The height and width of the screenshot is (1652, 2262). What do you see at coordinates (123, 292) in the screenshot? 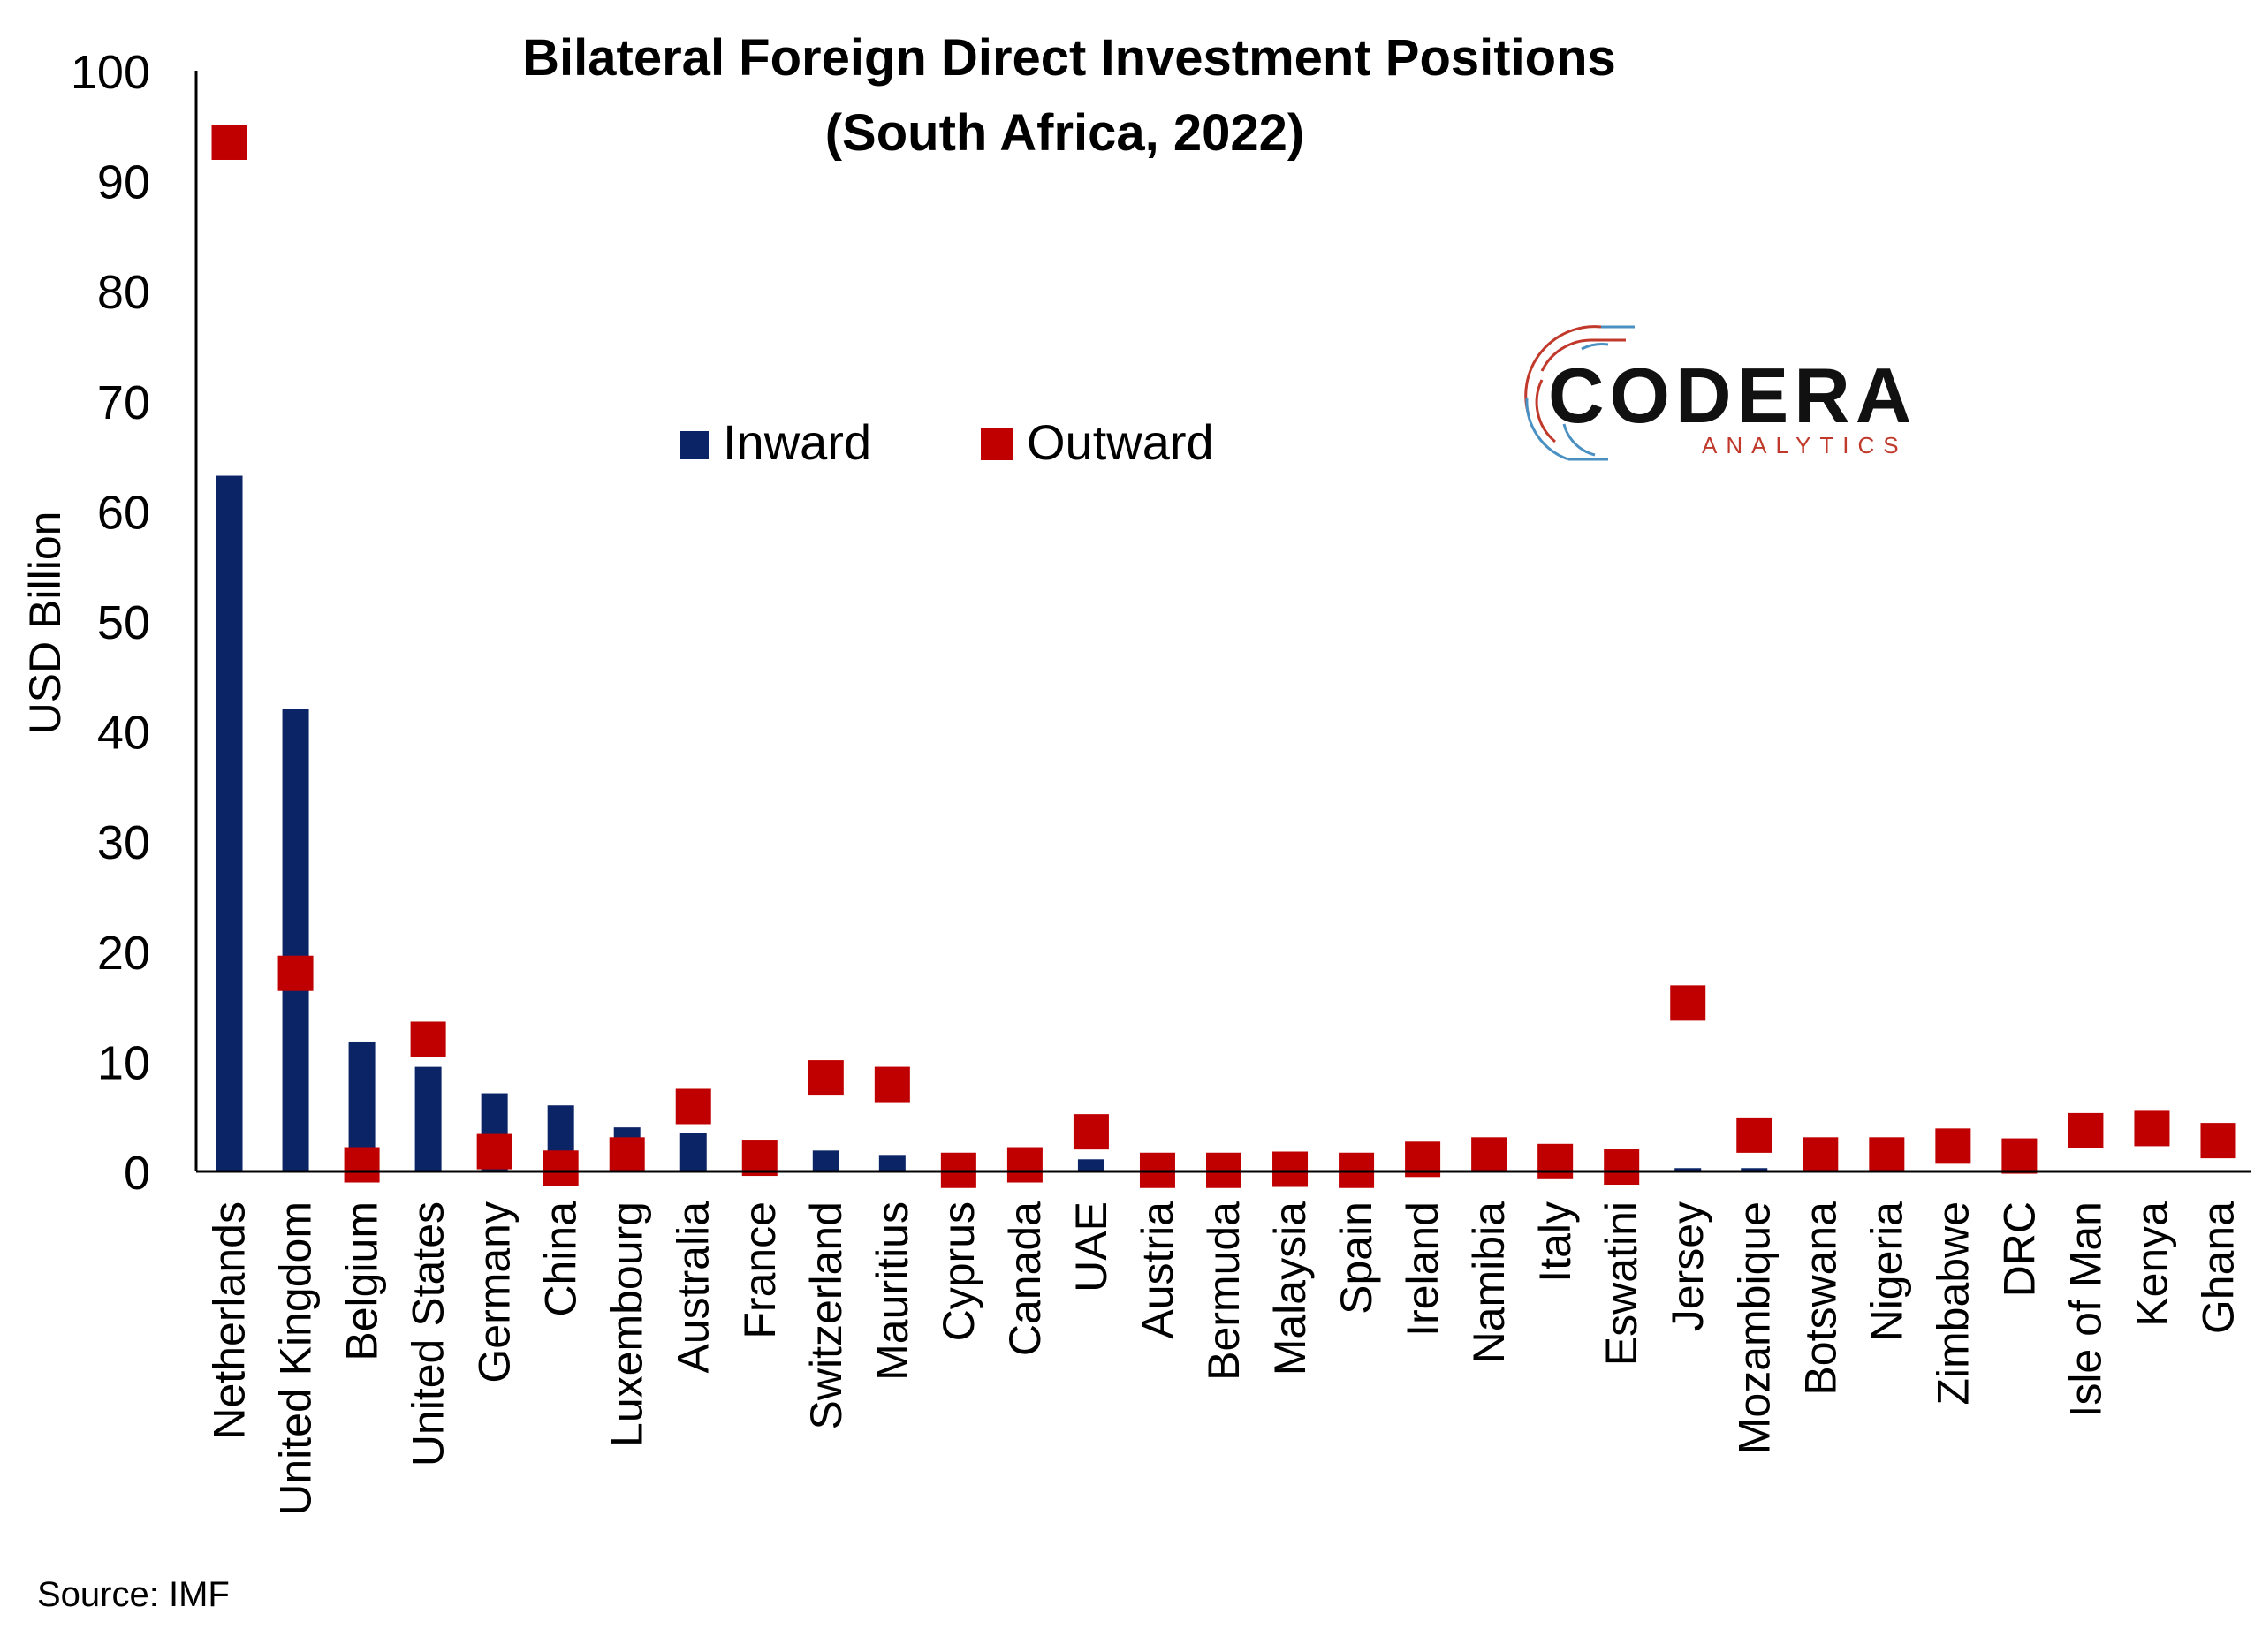
I see `y-tick-label: 80` at bounding box center [123, 292].